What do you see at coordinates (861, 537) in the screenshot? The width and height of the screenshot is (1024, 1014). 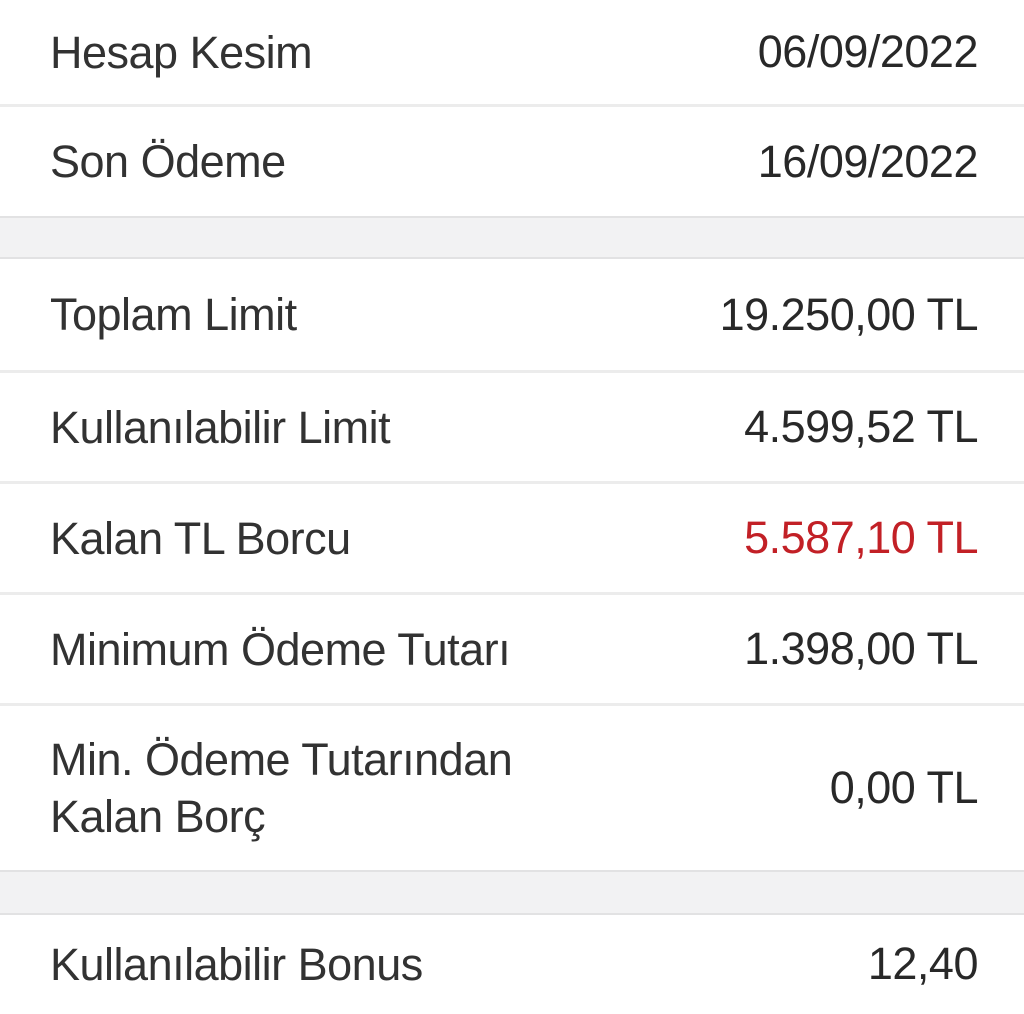 I see `row-value-debt: 5.587,10 TL` at bounding box center [861, 537].